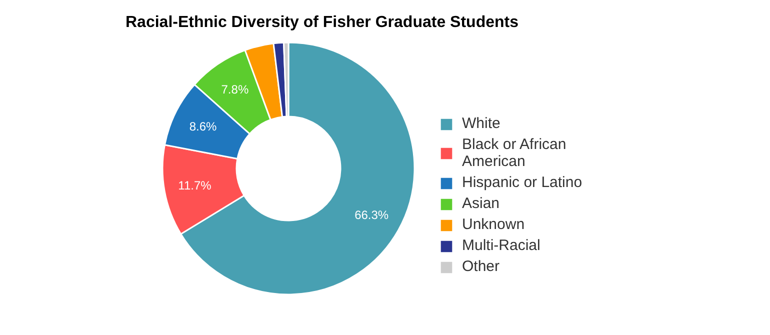  What do you see at coordinates (195, 185) in the screenshot?
I see `data-label: 11.7%` at bounding box center [195, 185].